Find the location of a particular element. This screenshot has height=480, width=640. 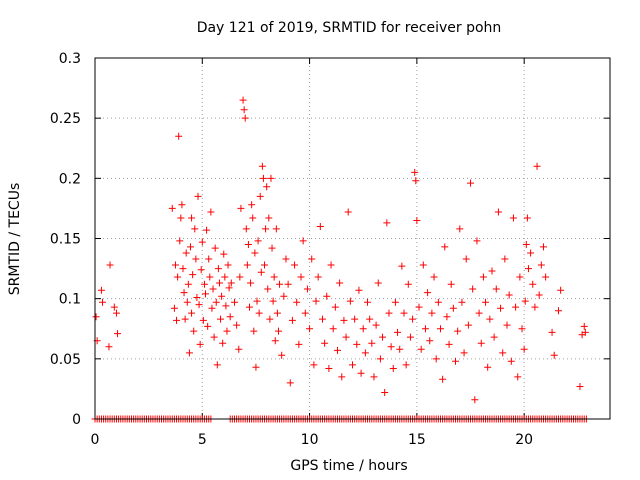

y-axis-label: SRMTID / TECUs is located at coordinates (15, 239).